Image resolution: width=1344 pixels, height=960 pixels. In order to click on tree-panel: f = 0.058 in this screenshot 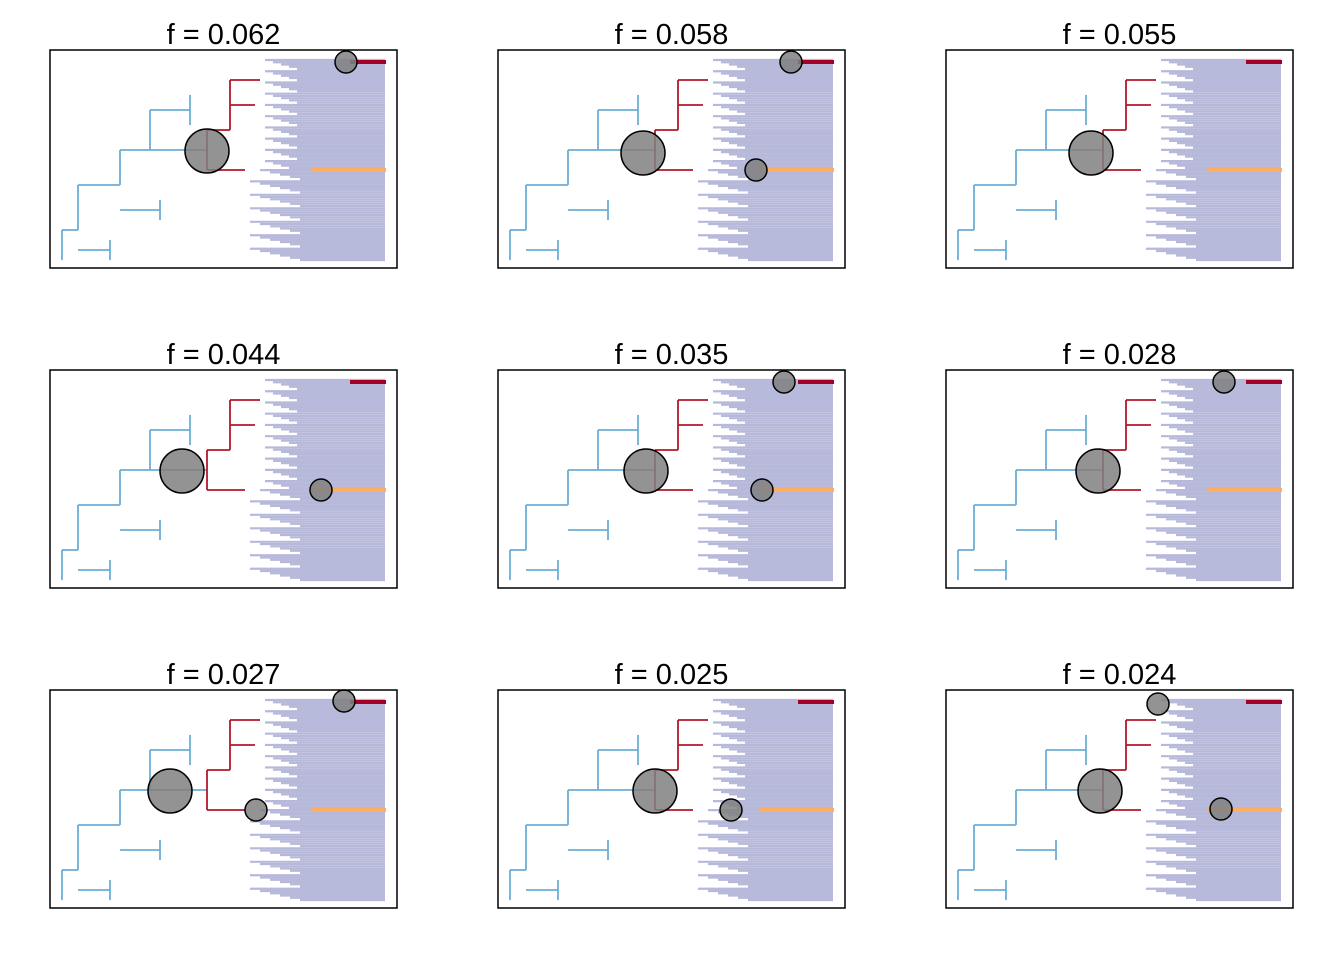, I will do `click(671, 144)`.